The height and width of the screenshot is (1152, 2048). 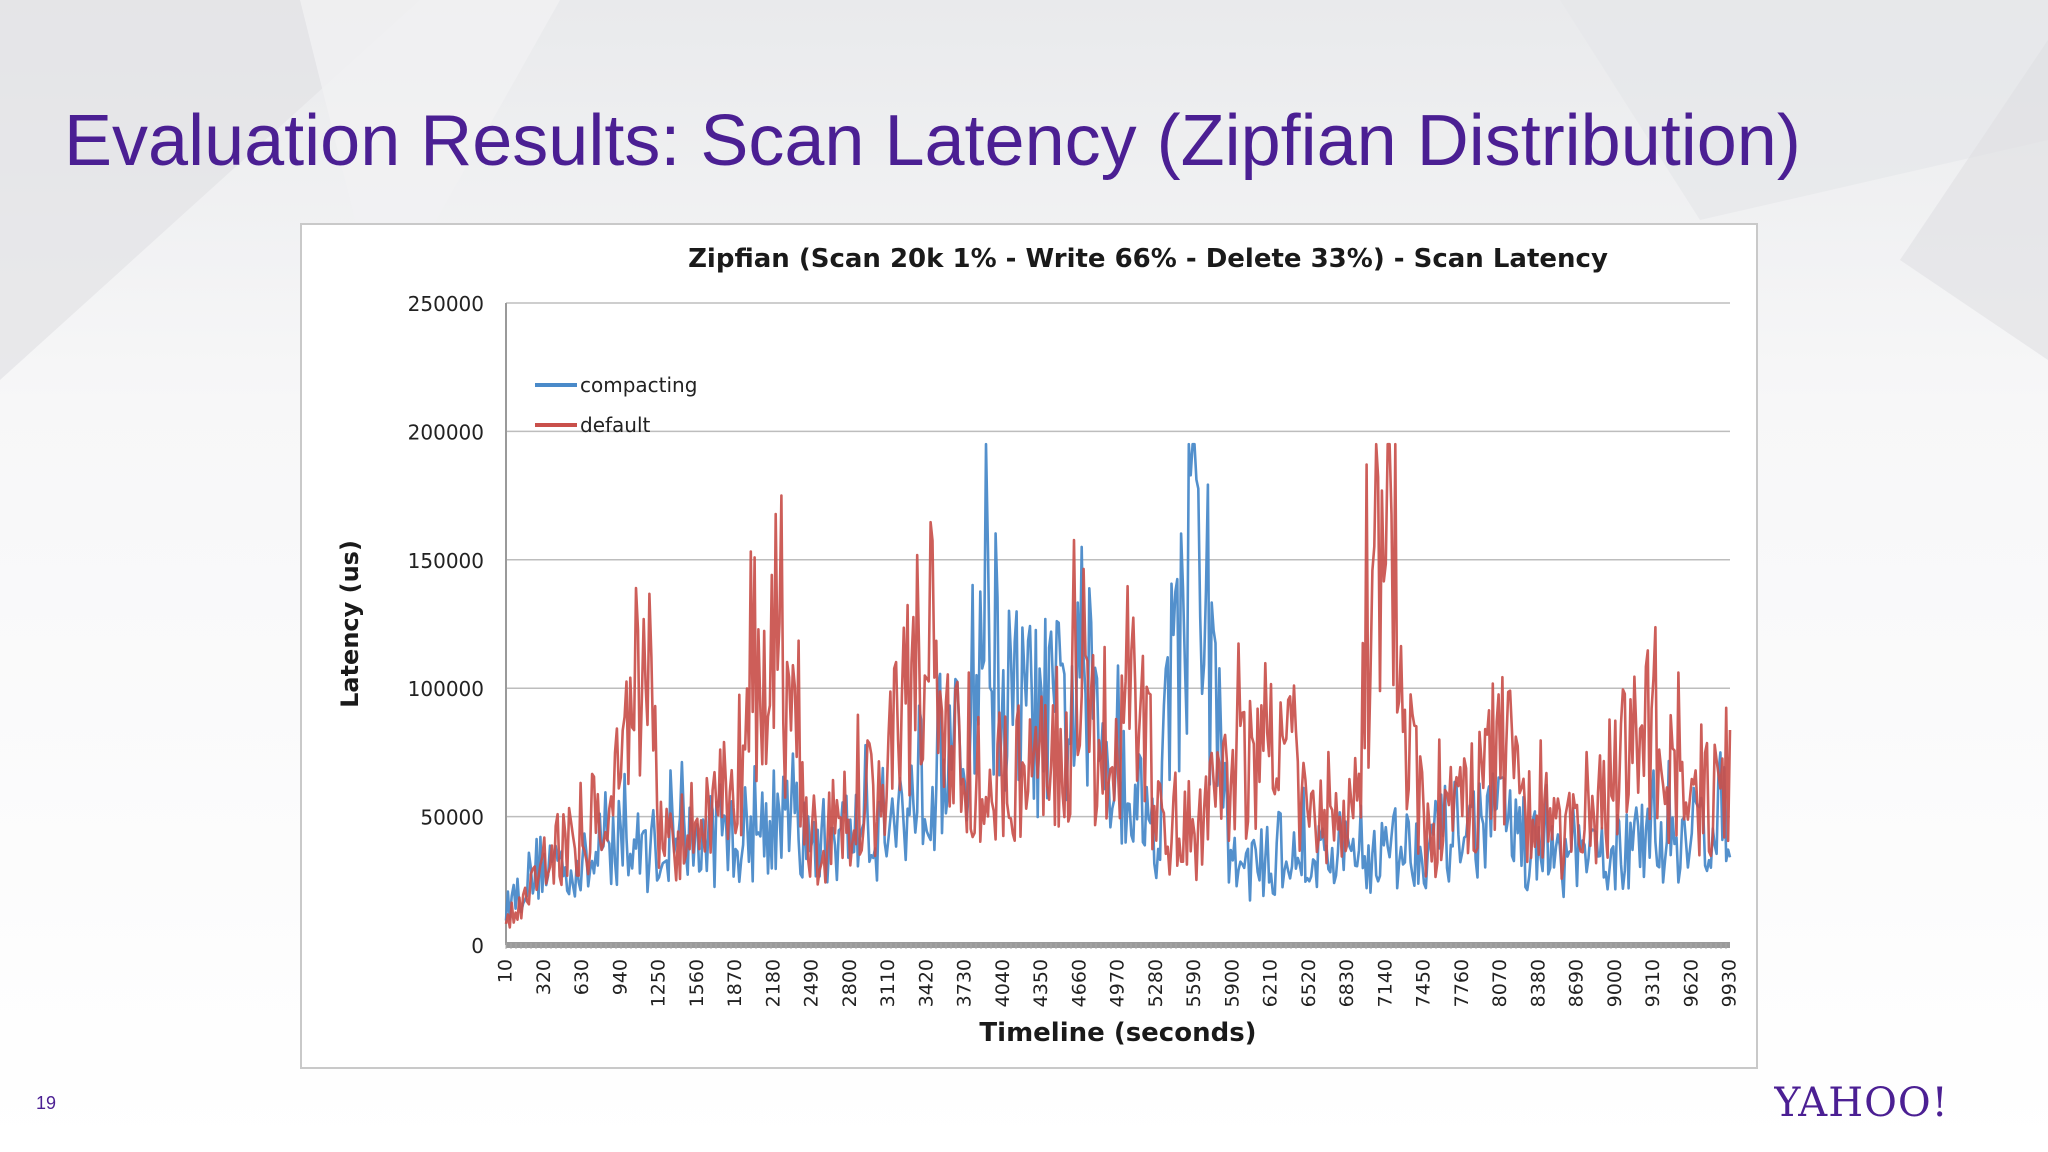 I want to click on x-tick-label: 7760, so click(x=1462, y=983).